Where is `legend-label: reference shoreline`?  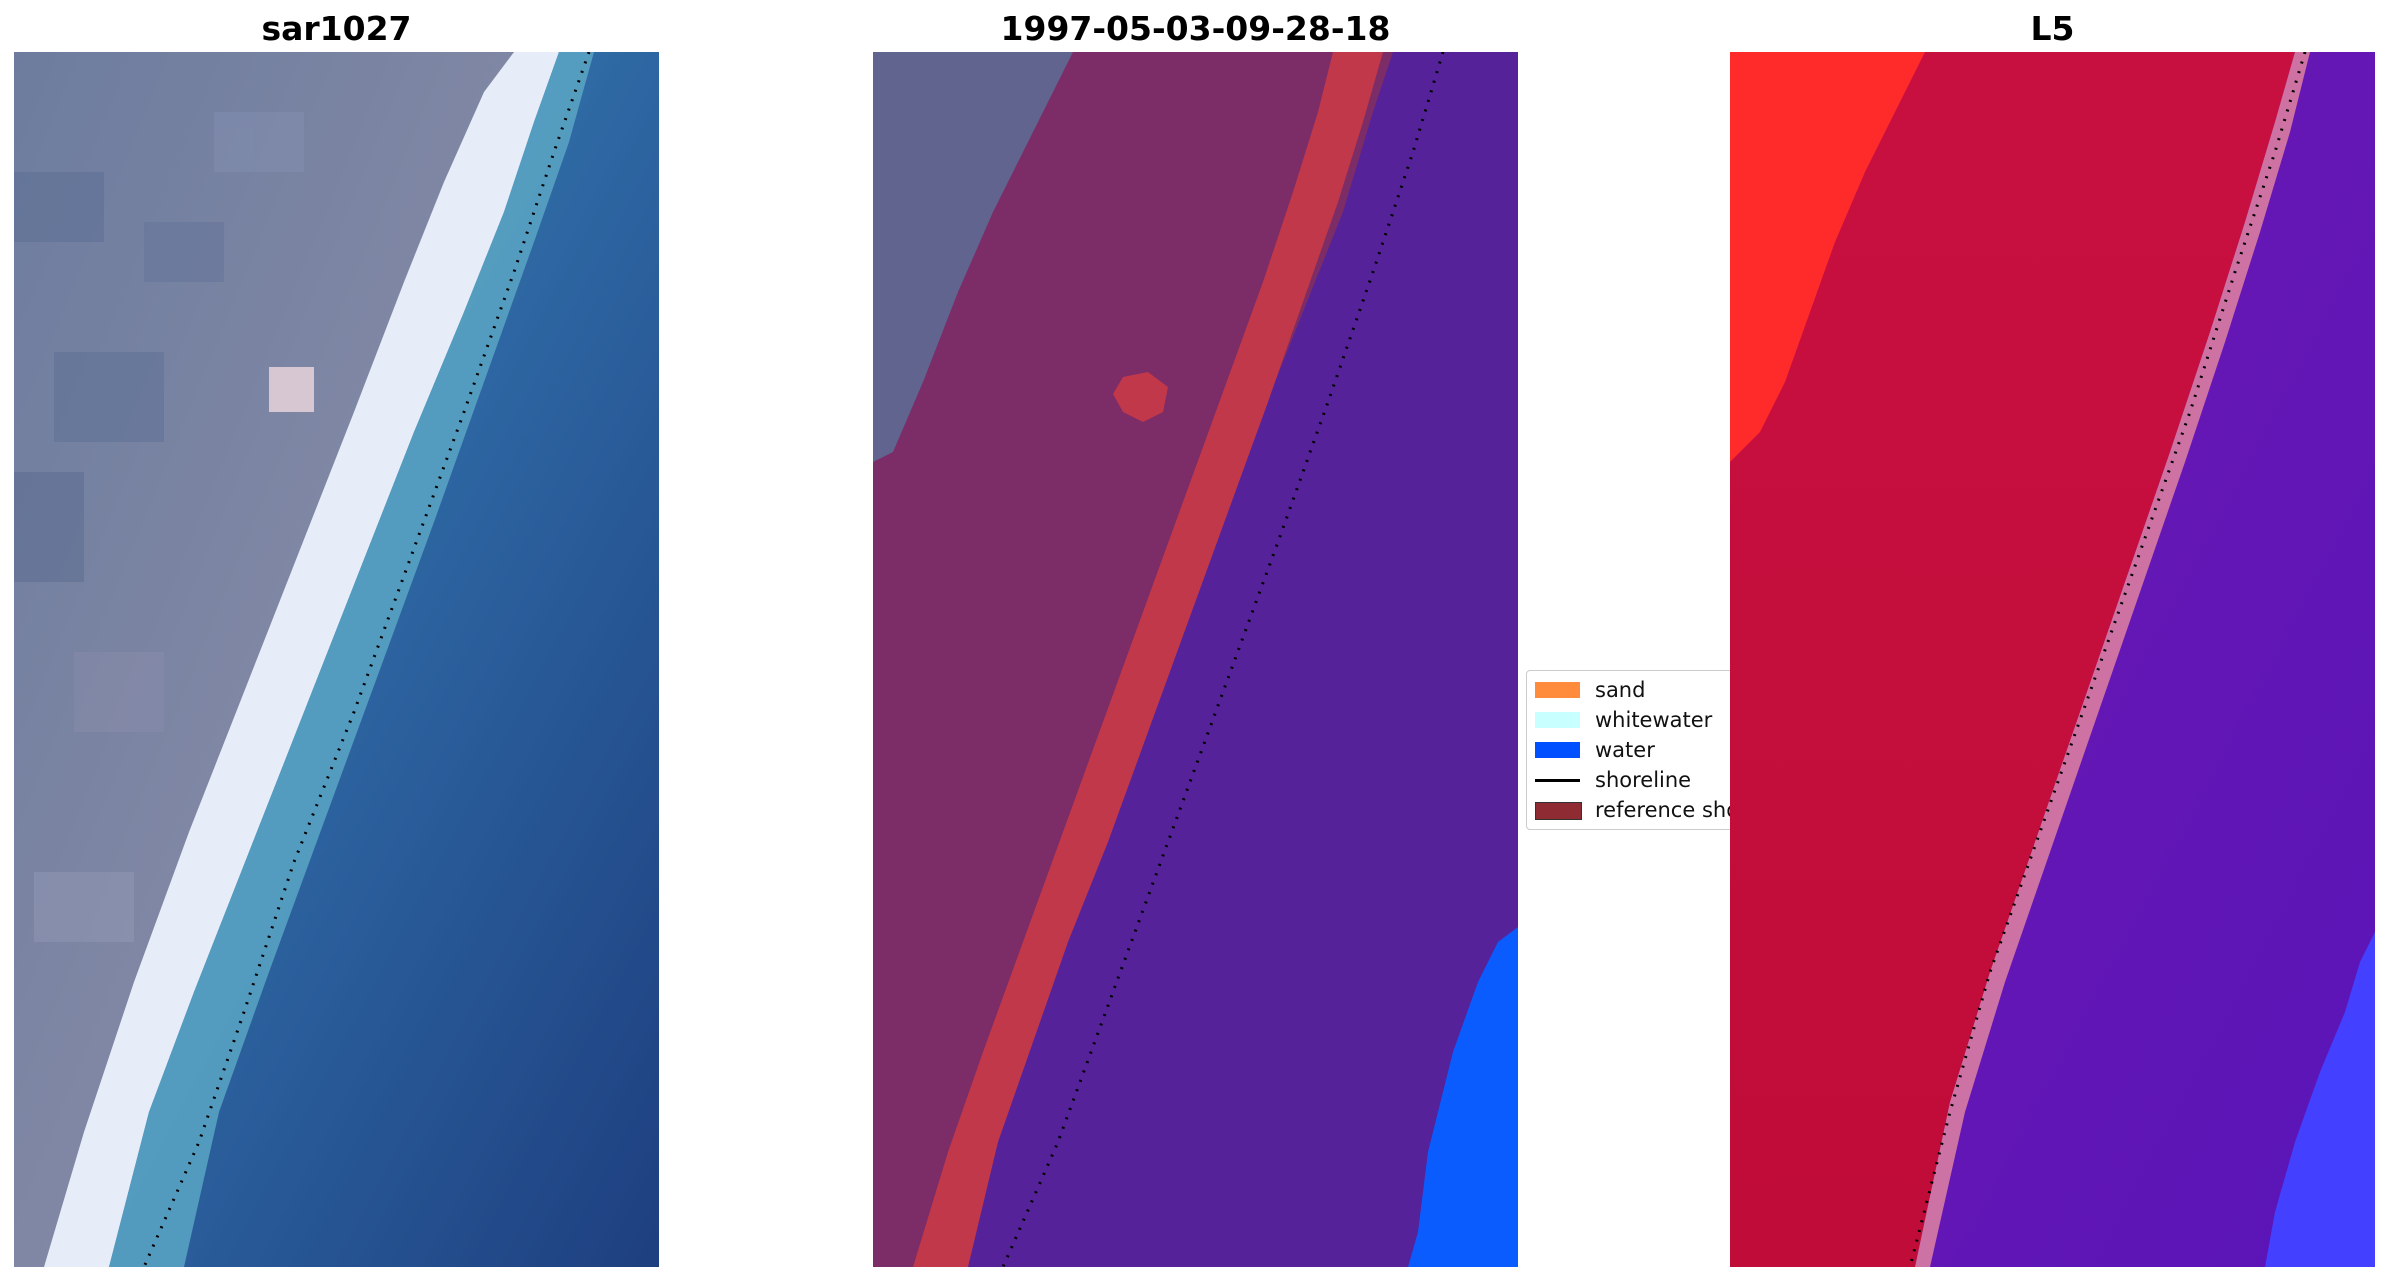
legend-label: reference shoreline is located at coordinates (1663, 810).